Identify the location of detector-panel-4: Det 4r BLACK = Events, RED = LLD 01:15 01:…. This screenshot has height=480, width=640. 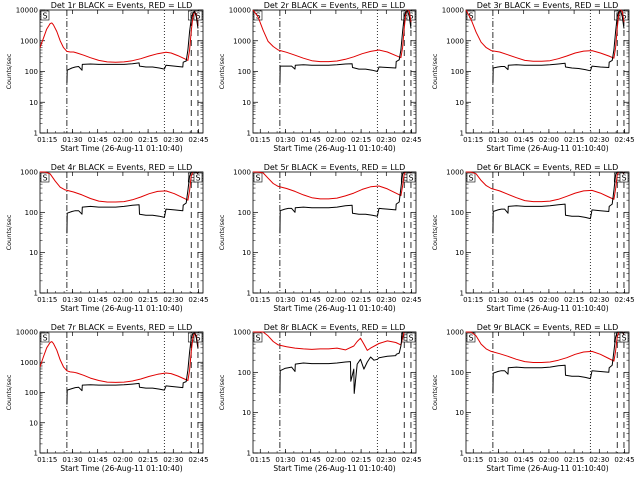
(107, 238).